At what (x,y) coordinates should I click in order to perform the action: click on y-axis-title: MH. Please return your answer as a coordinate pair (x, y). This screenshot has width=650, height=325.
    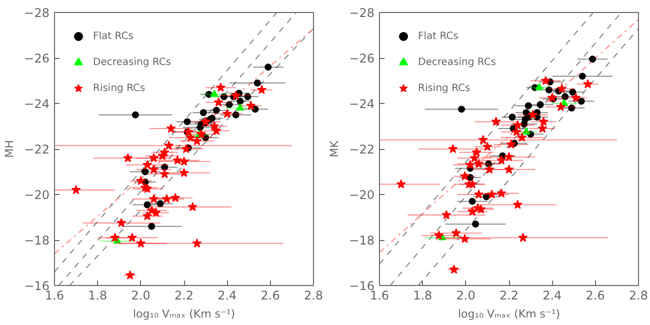
    Looking at the image, I should click on (9, 149).